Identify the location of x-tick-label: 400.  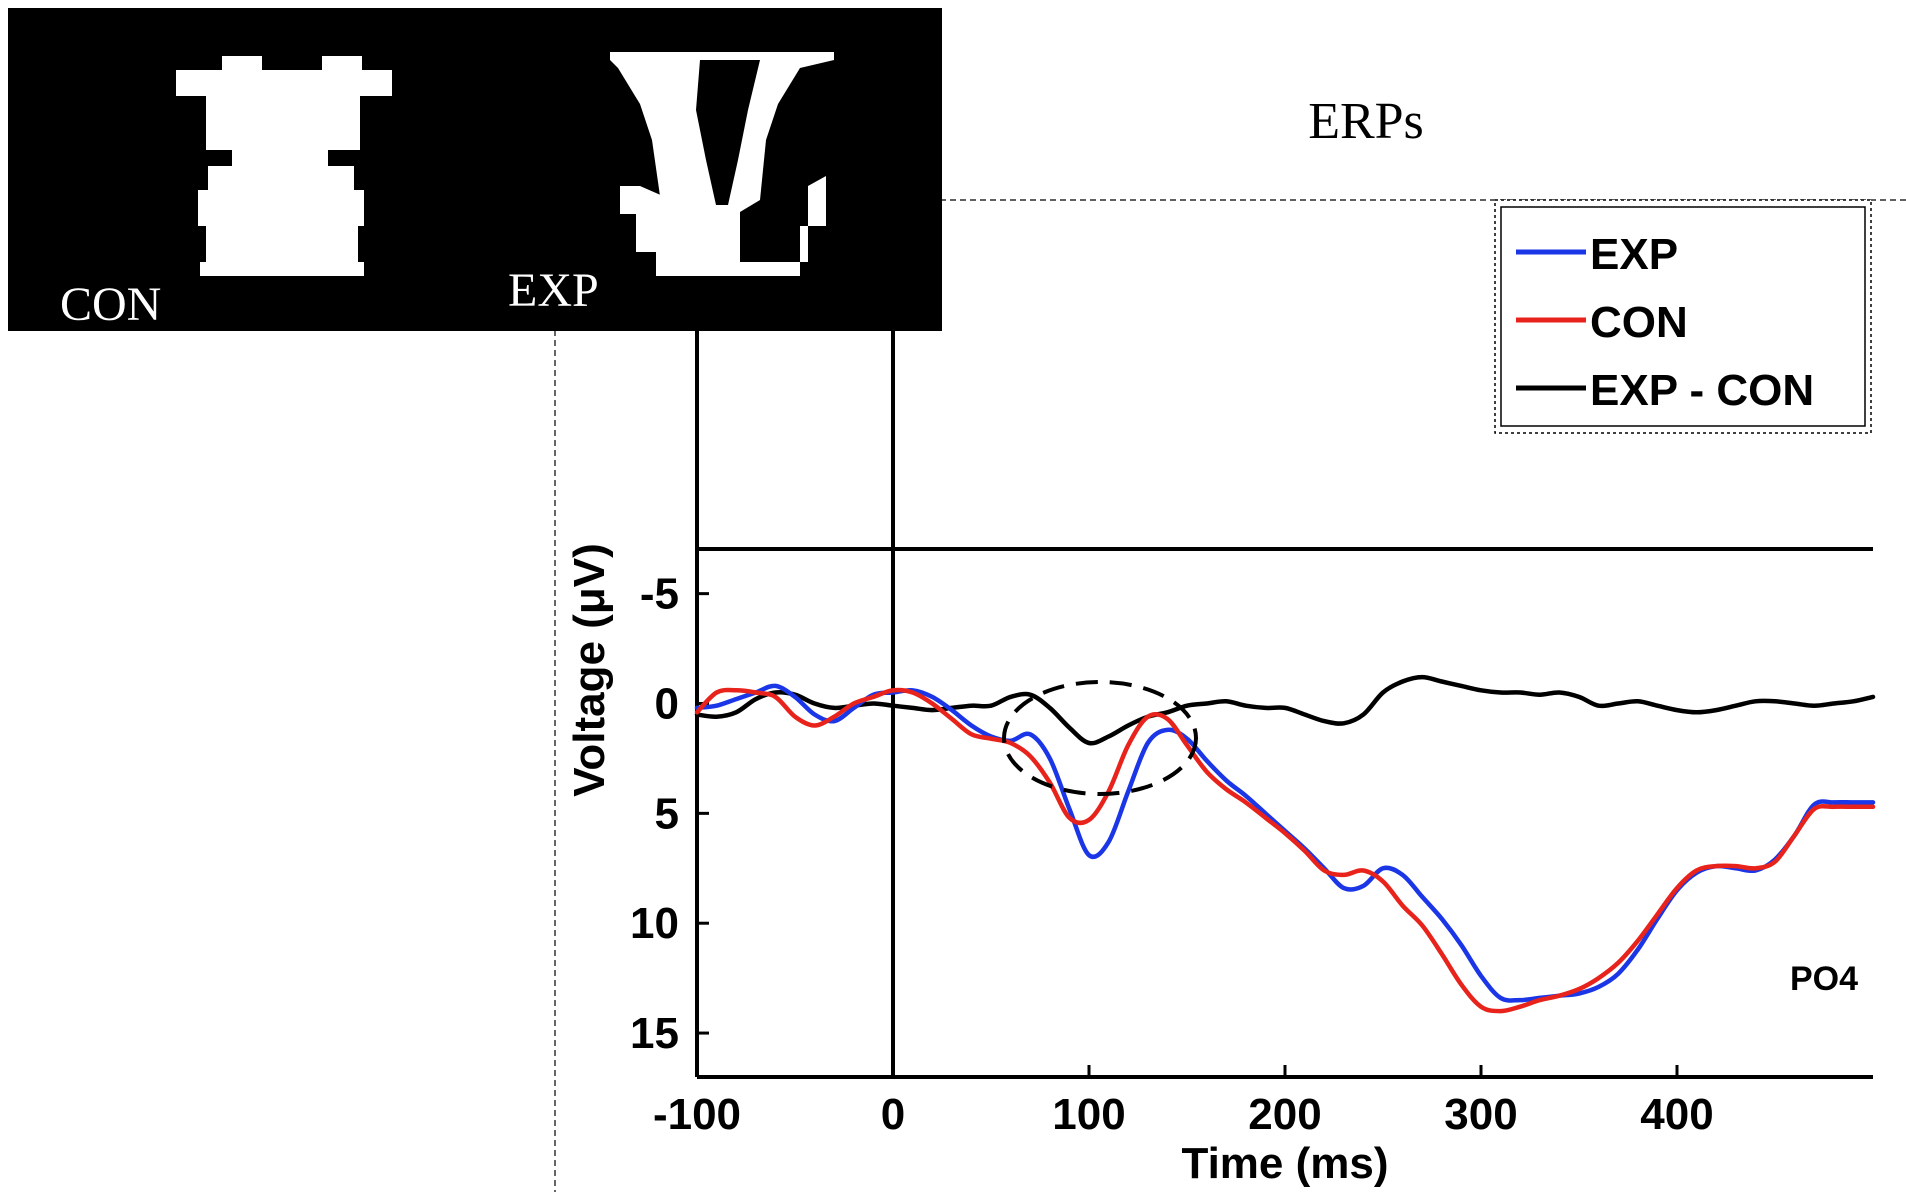
(1676, 1114).